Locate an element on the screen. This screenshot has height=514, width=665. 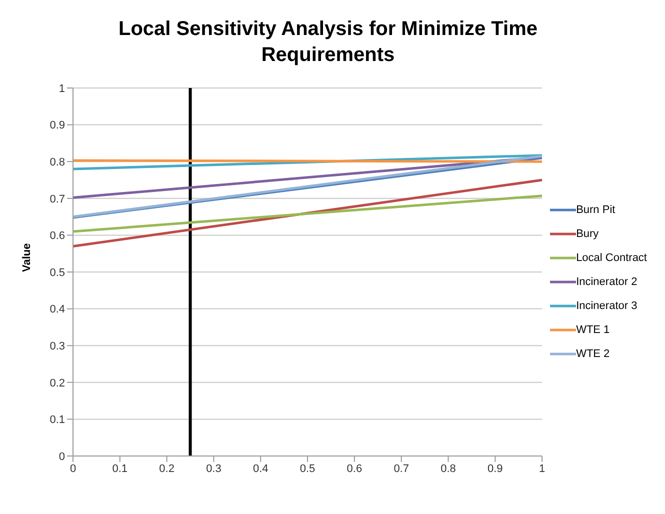
x-tick-label: 0 is located at coordinates (73, 468).